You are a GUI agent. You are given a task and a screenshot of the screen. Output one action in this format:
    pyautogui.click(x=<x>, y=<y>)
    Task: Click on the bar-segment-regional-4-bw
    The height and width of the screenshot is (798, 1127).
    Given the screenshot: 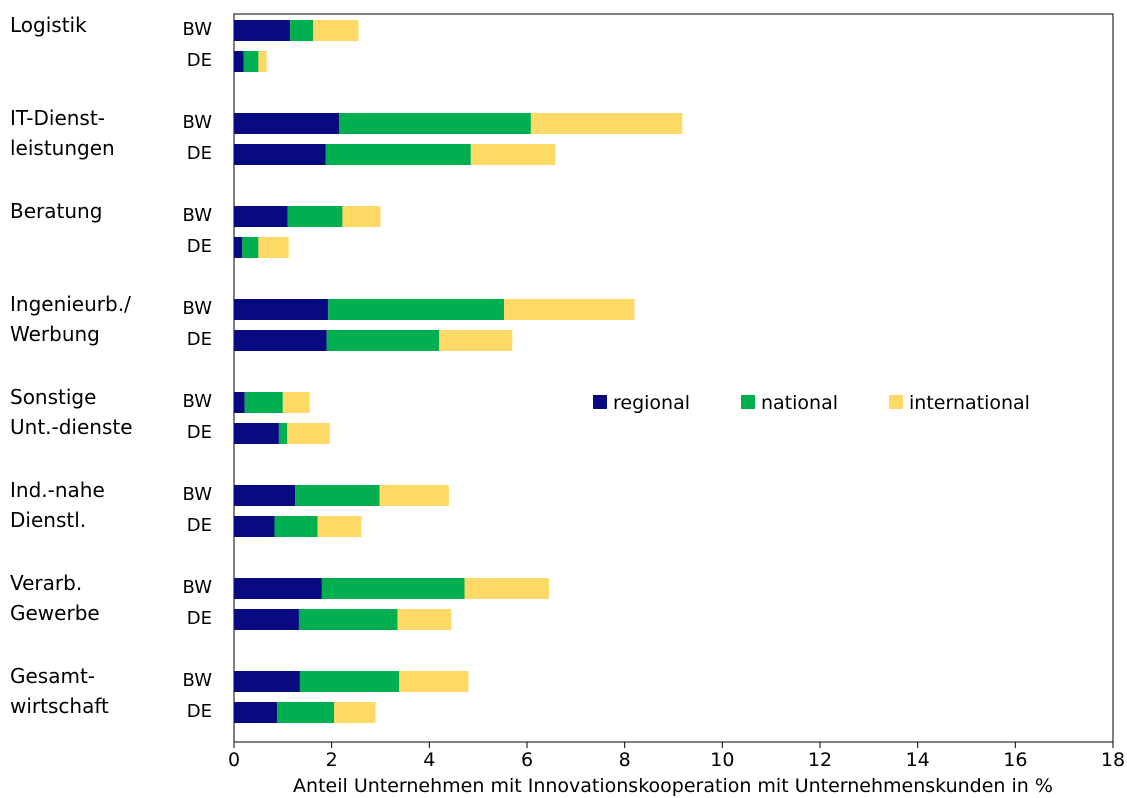 What is the action you would take?
    pyautogui.click(x=239, y=402)
    